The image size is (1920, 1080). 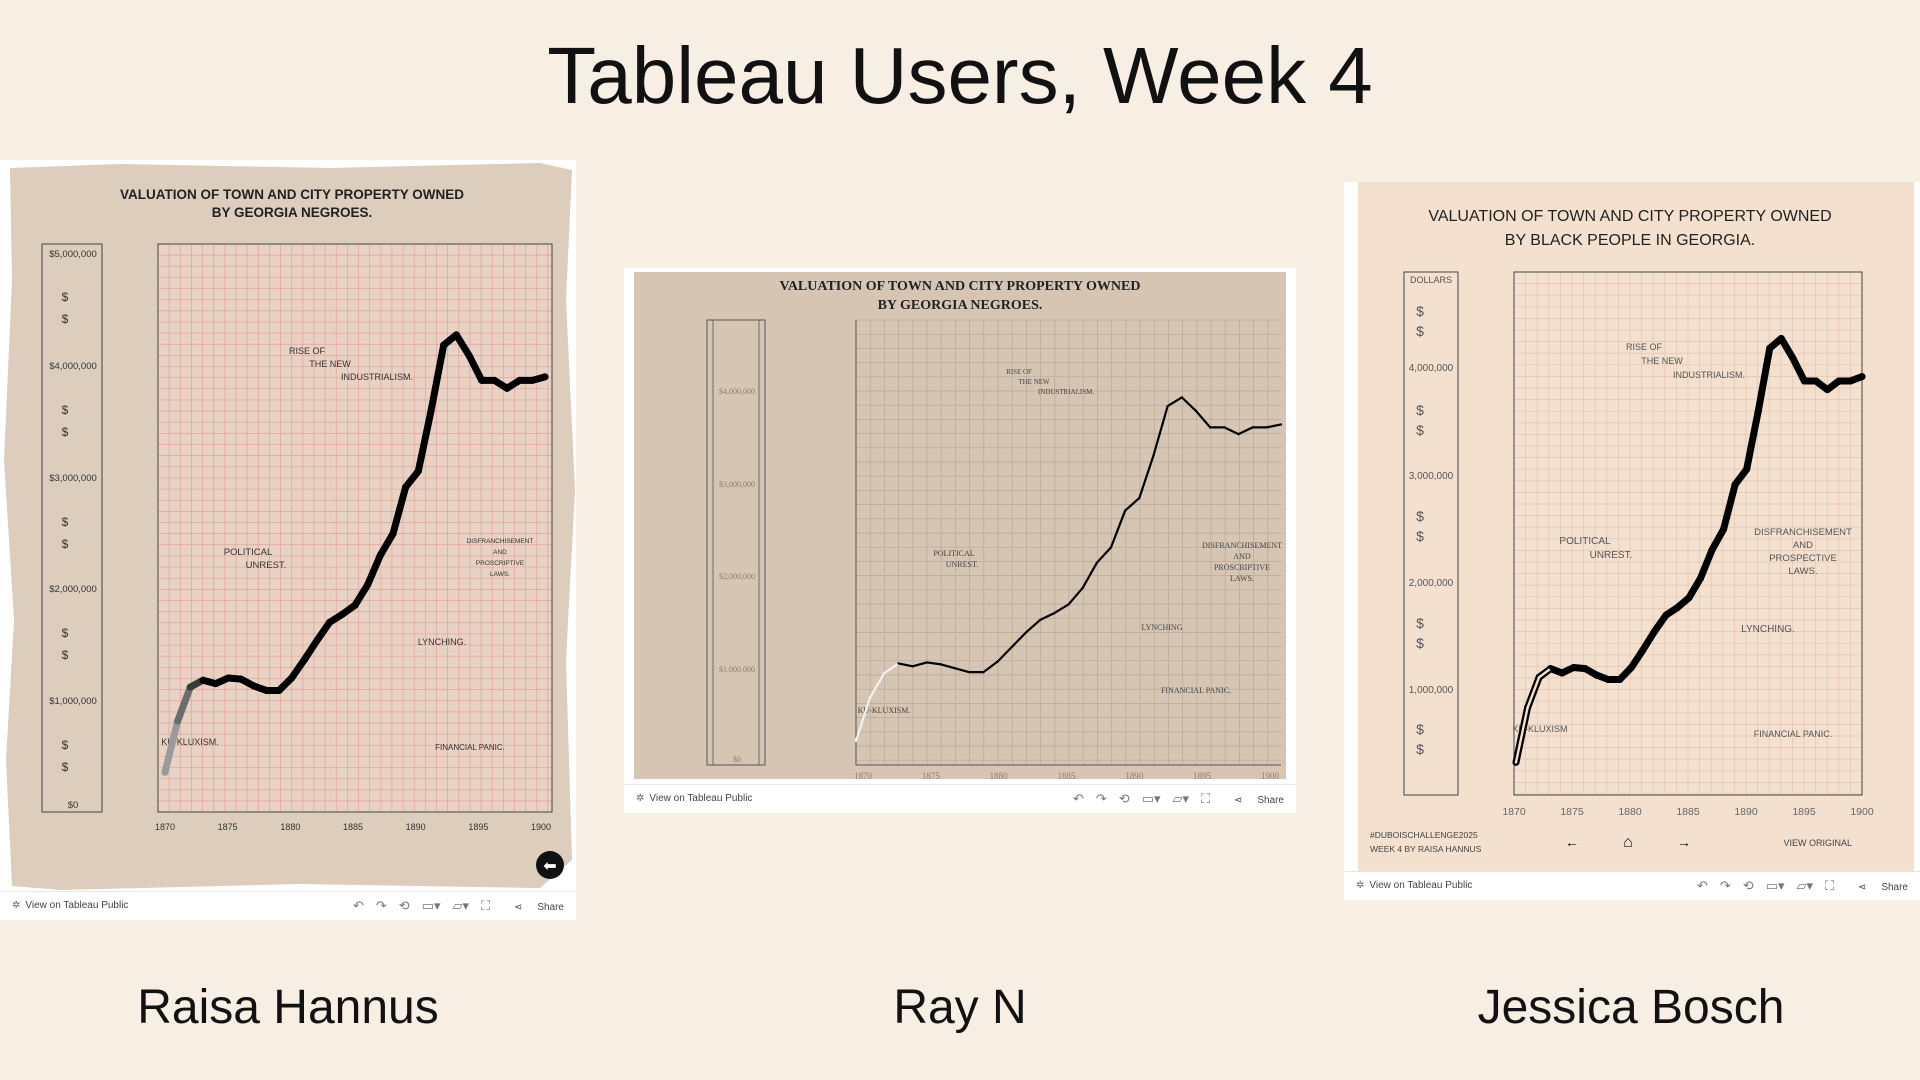 I want to click on x-tick-label: 1900, so click(x=1270, y=776).